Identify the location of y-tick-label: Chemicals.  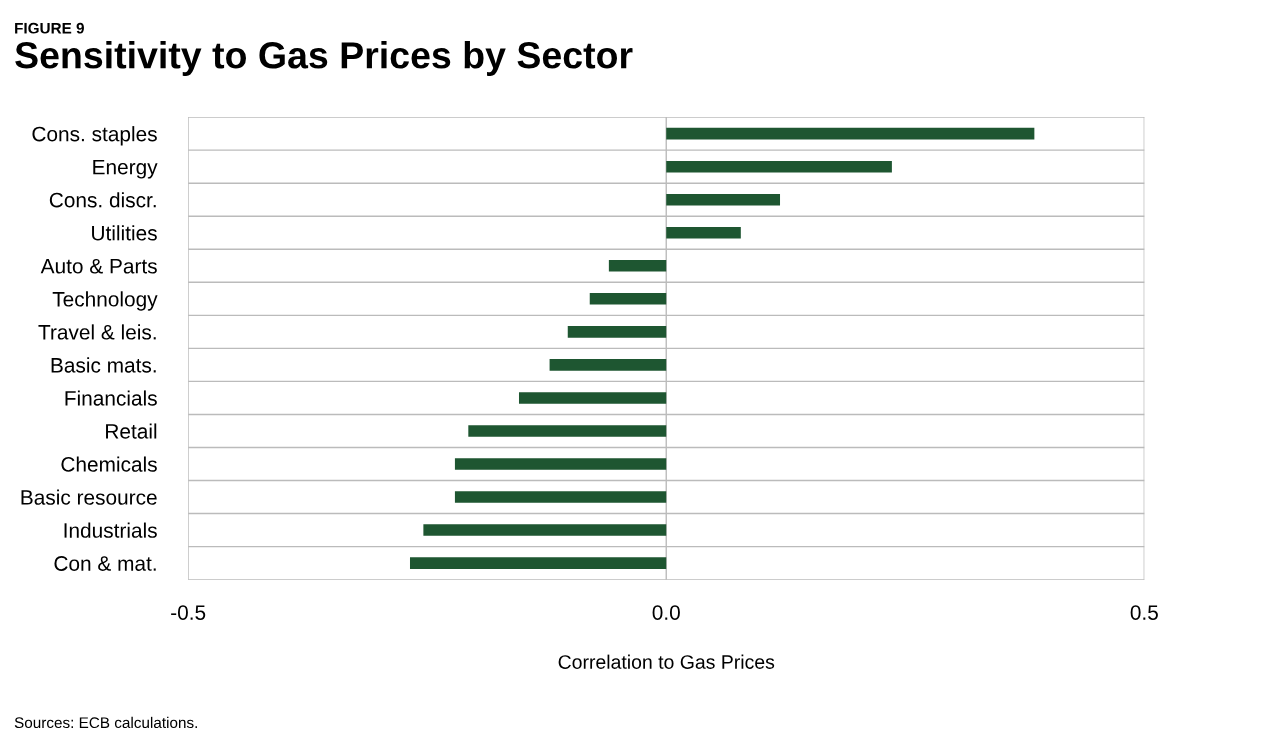
(109, 464).